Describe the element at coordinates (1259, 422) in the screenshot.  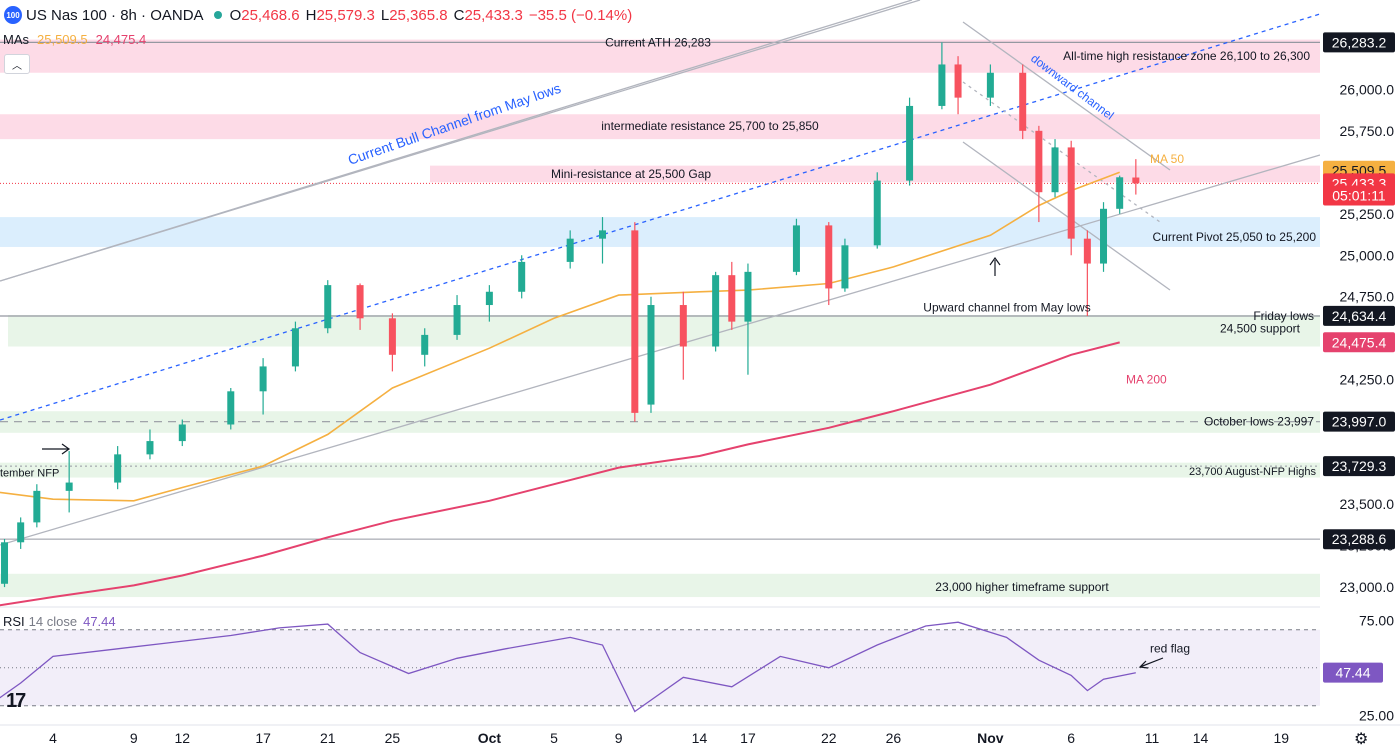
I see `october-lows-label: October lows 23,997` at that location.